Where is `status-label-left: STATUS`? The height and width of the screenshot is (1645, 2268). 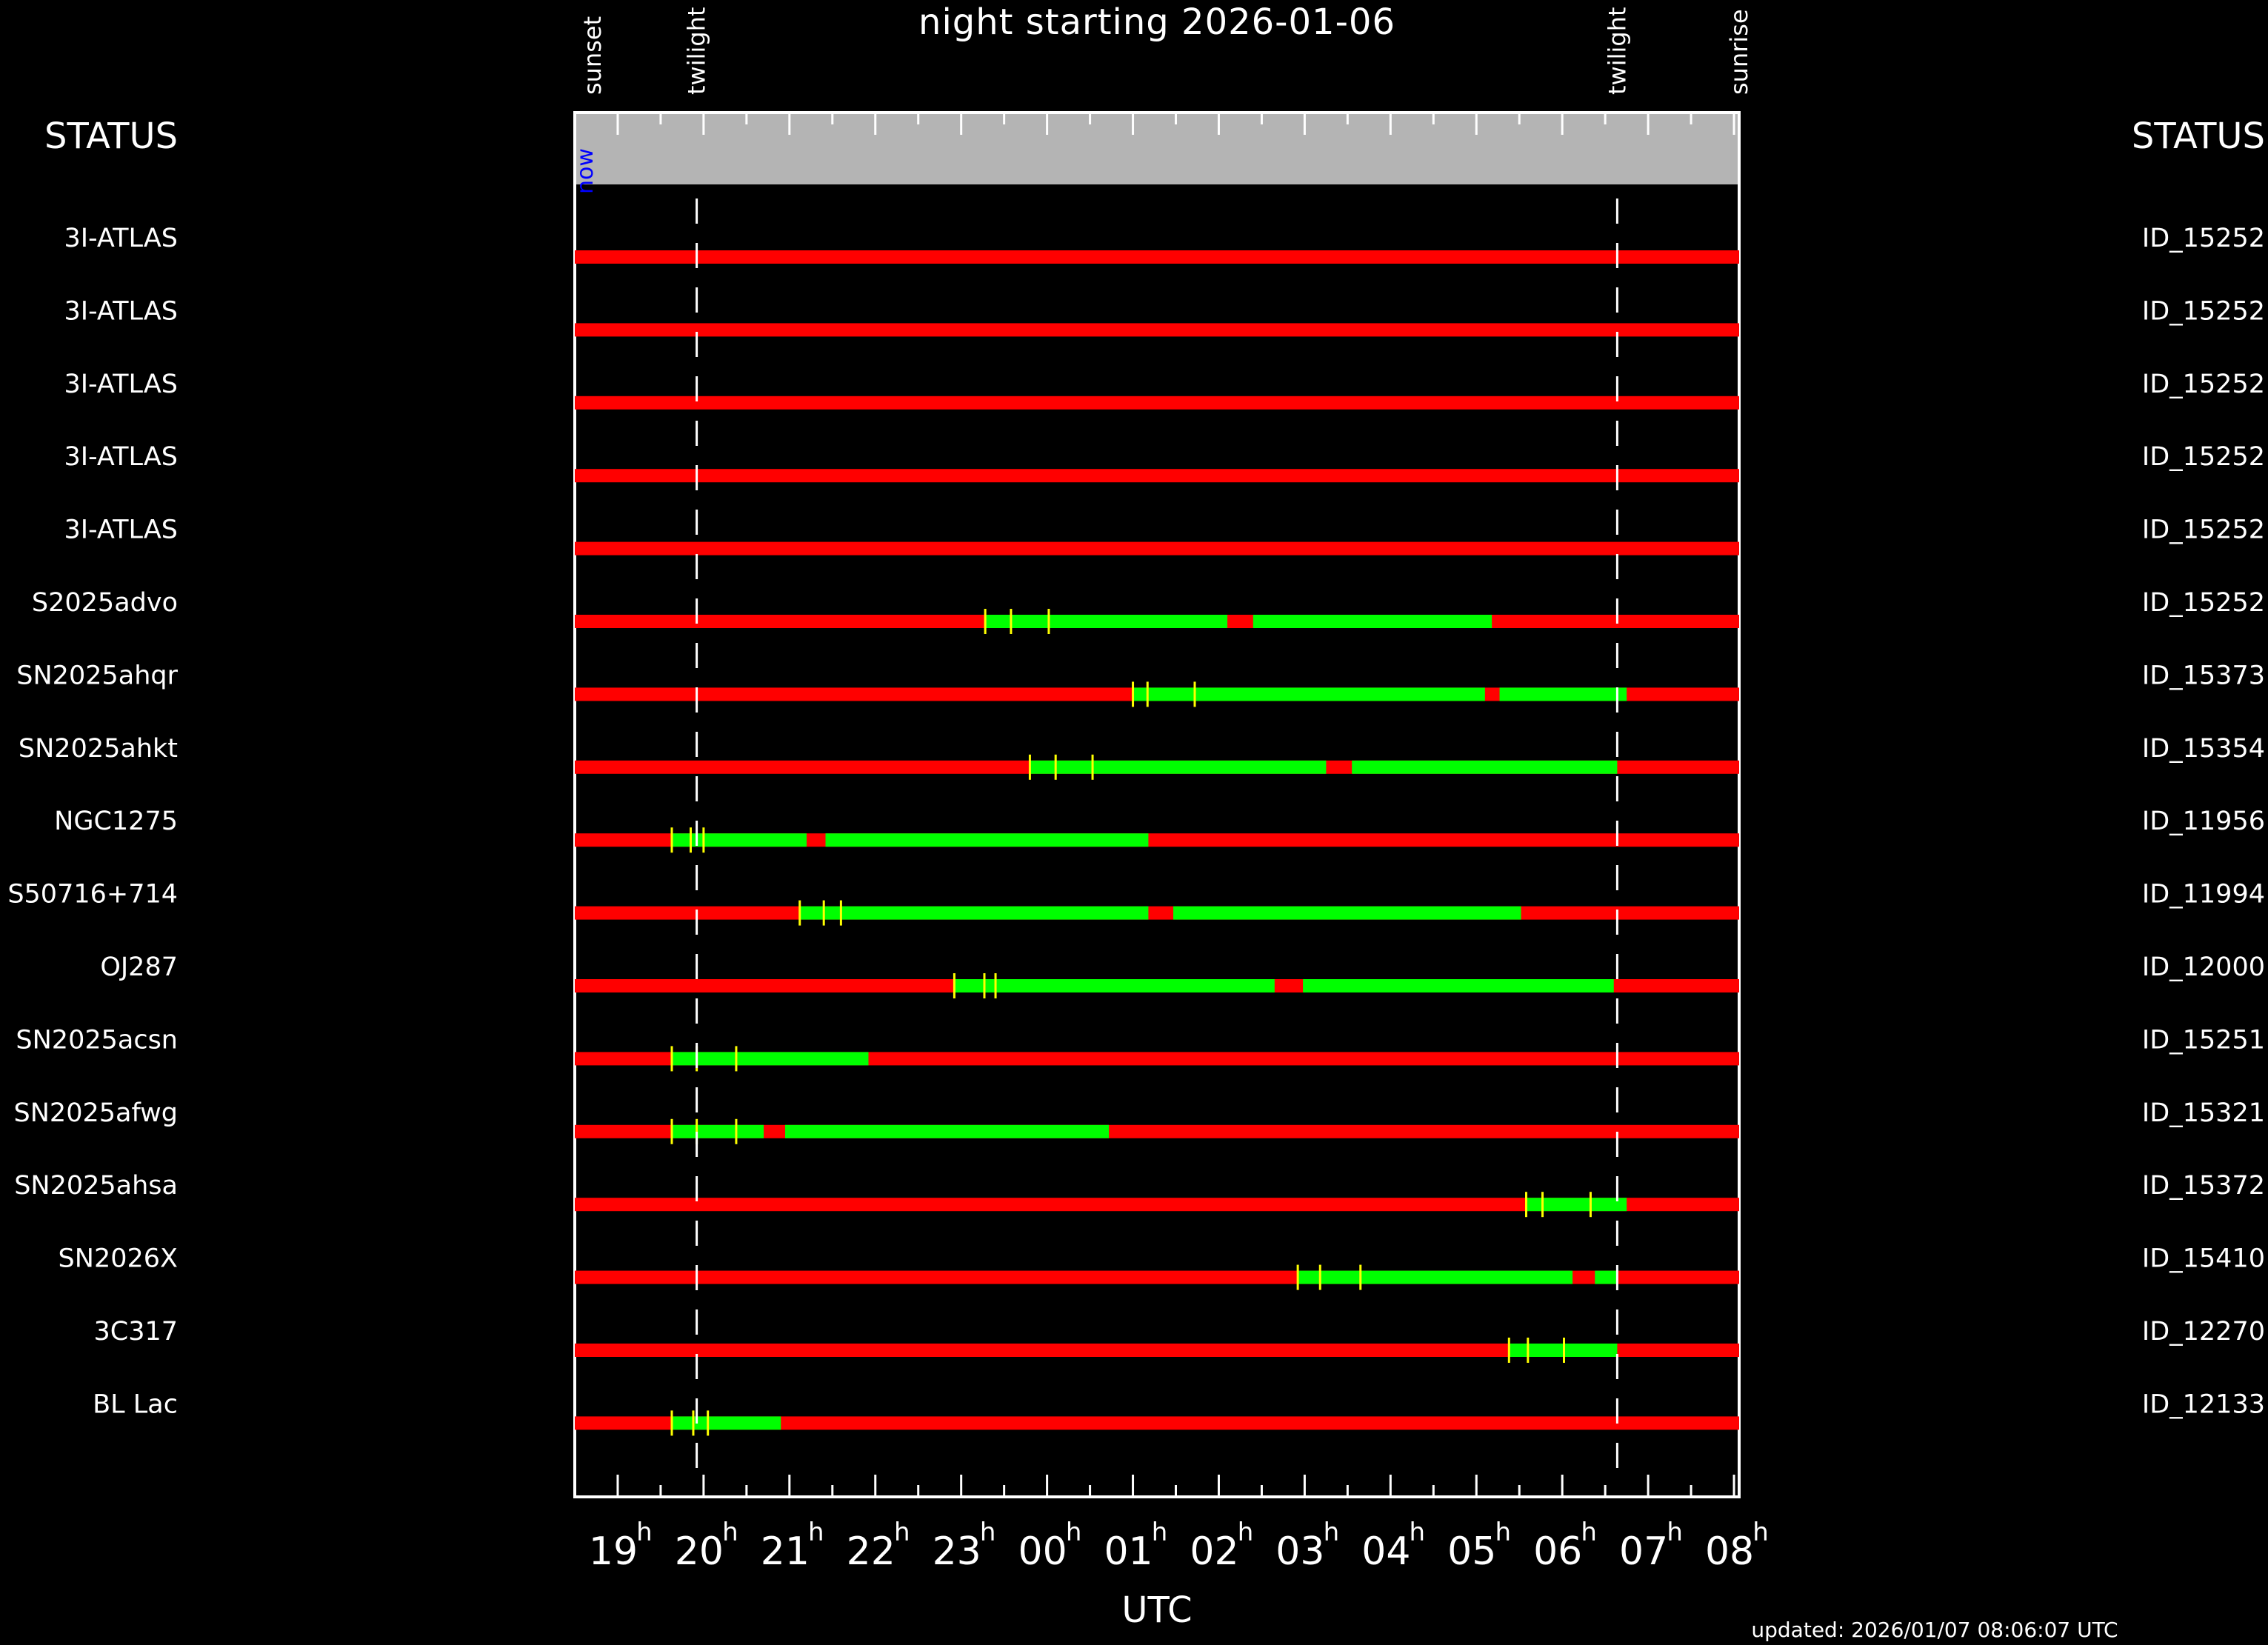
status-label-left: STATUS is located at coordinates (111, 136).